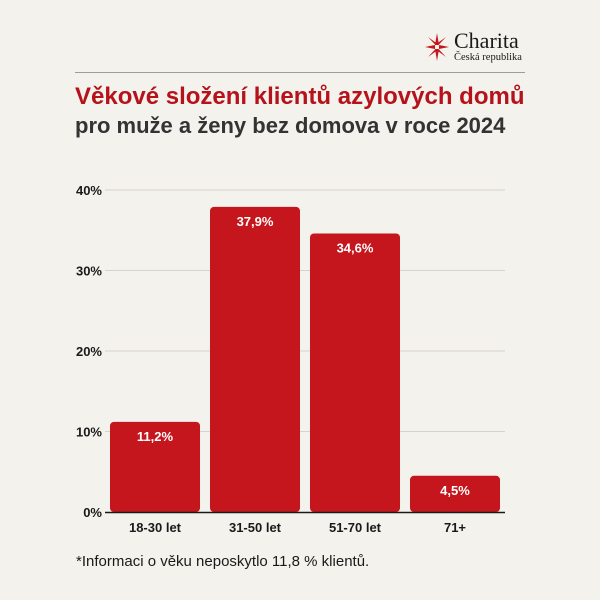 The image size is (600, 600). I want to click on x-tick-label: 31-50 let, so click(255, 527).